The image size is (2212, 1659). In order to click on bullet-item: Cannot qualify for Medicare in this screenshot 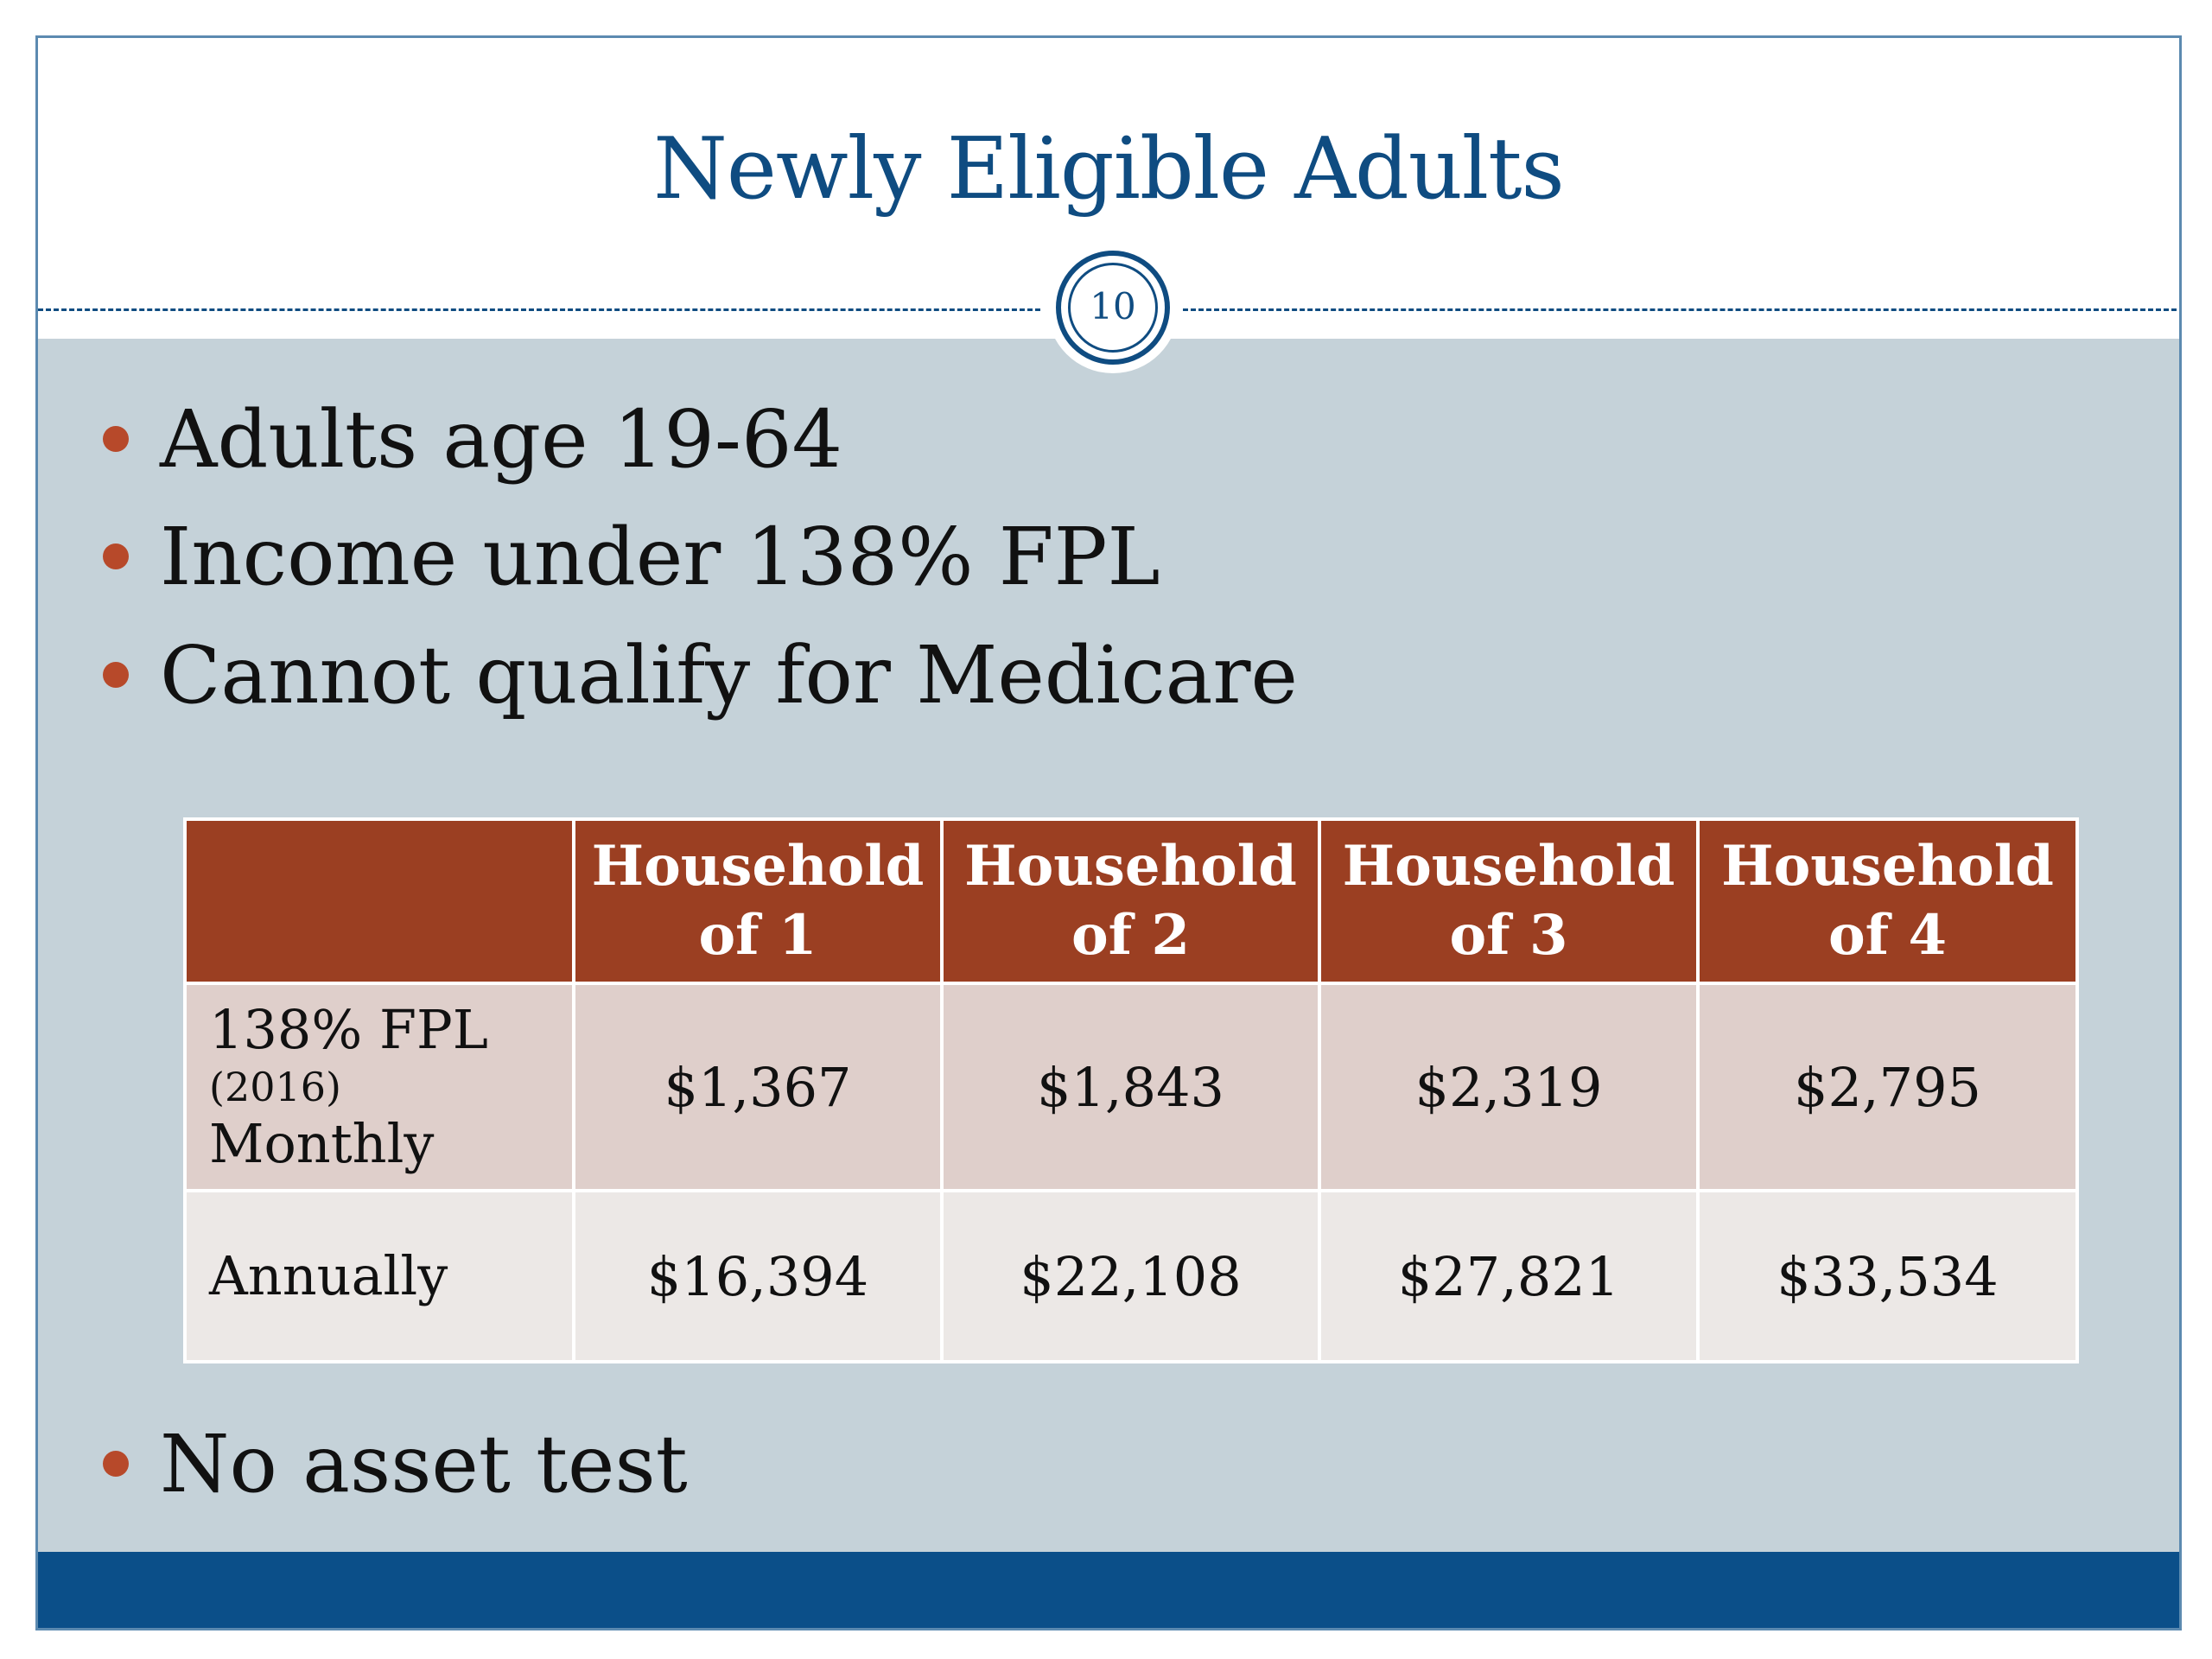, I will do `click(700, 675)`.